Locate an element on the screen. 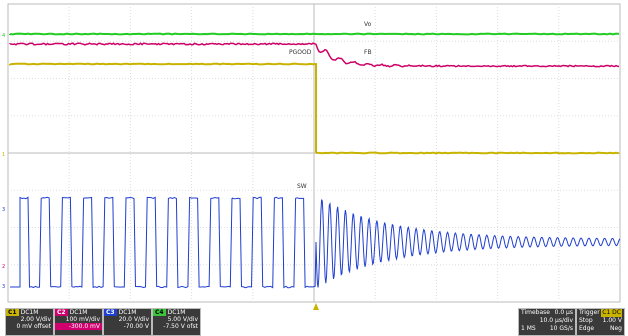  timebase-label: Timebase is located at coordinates (535, 313).